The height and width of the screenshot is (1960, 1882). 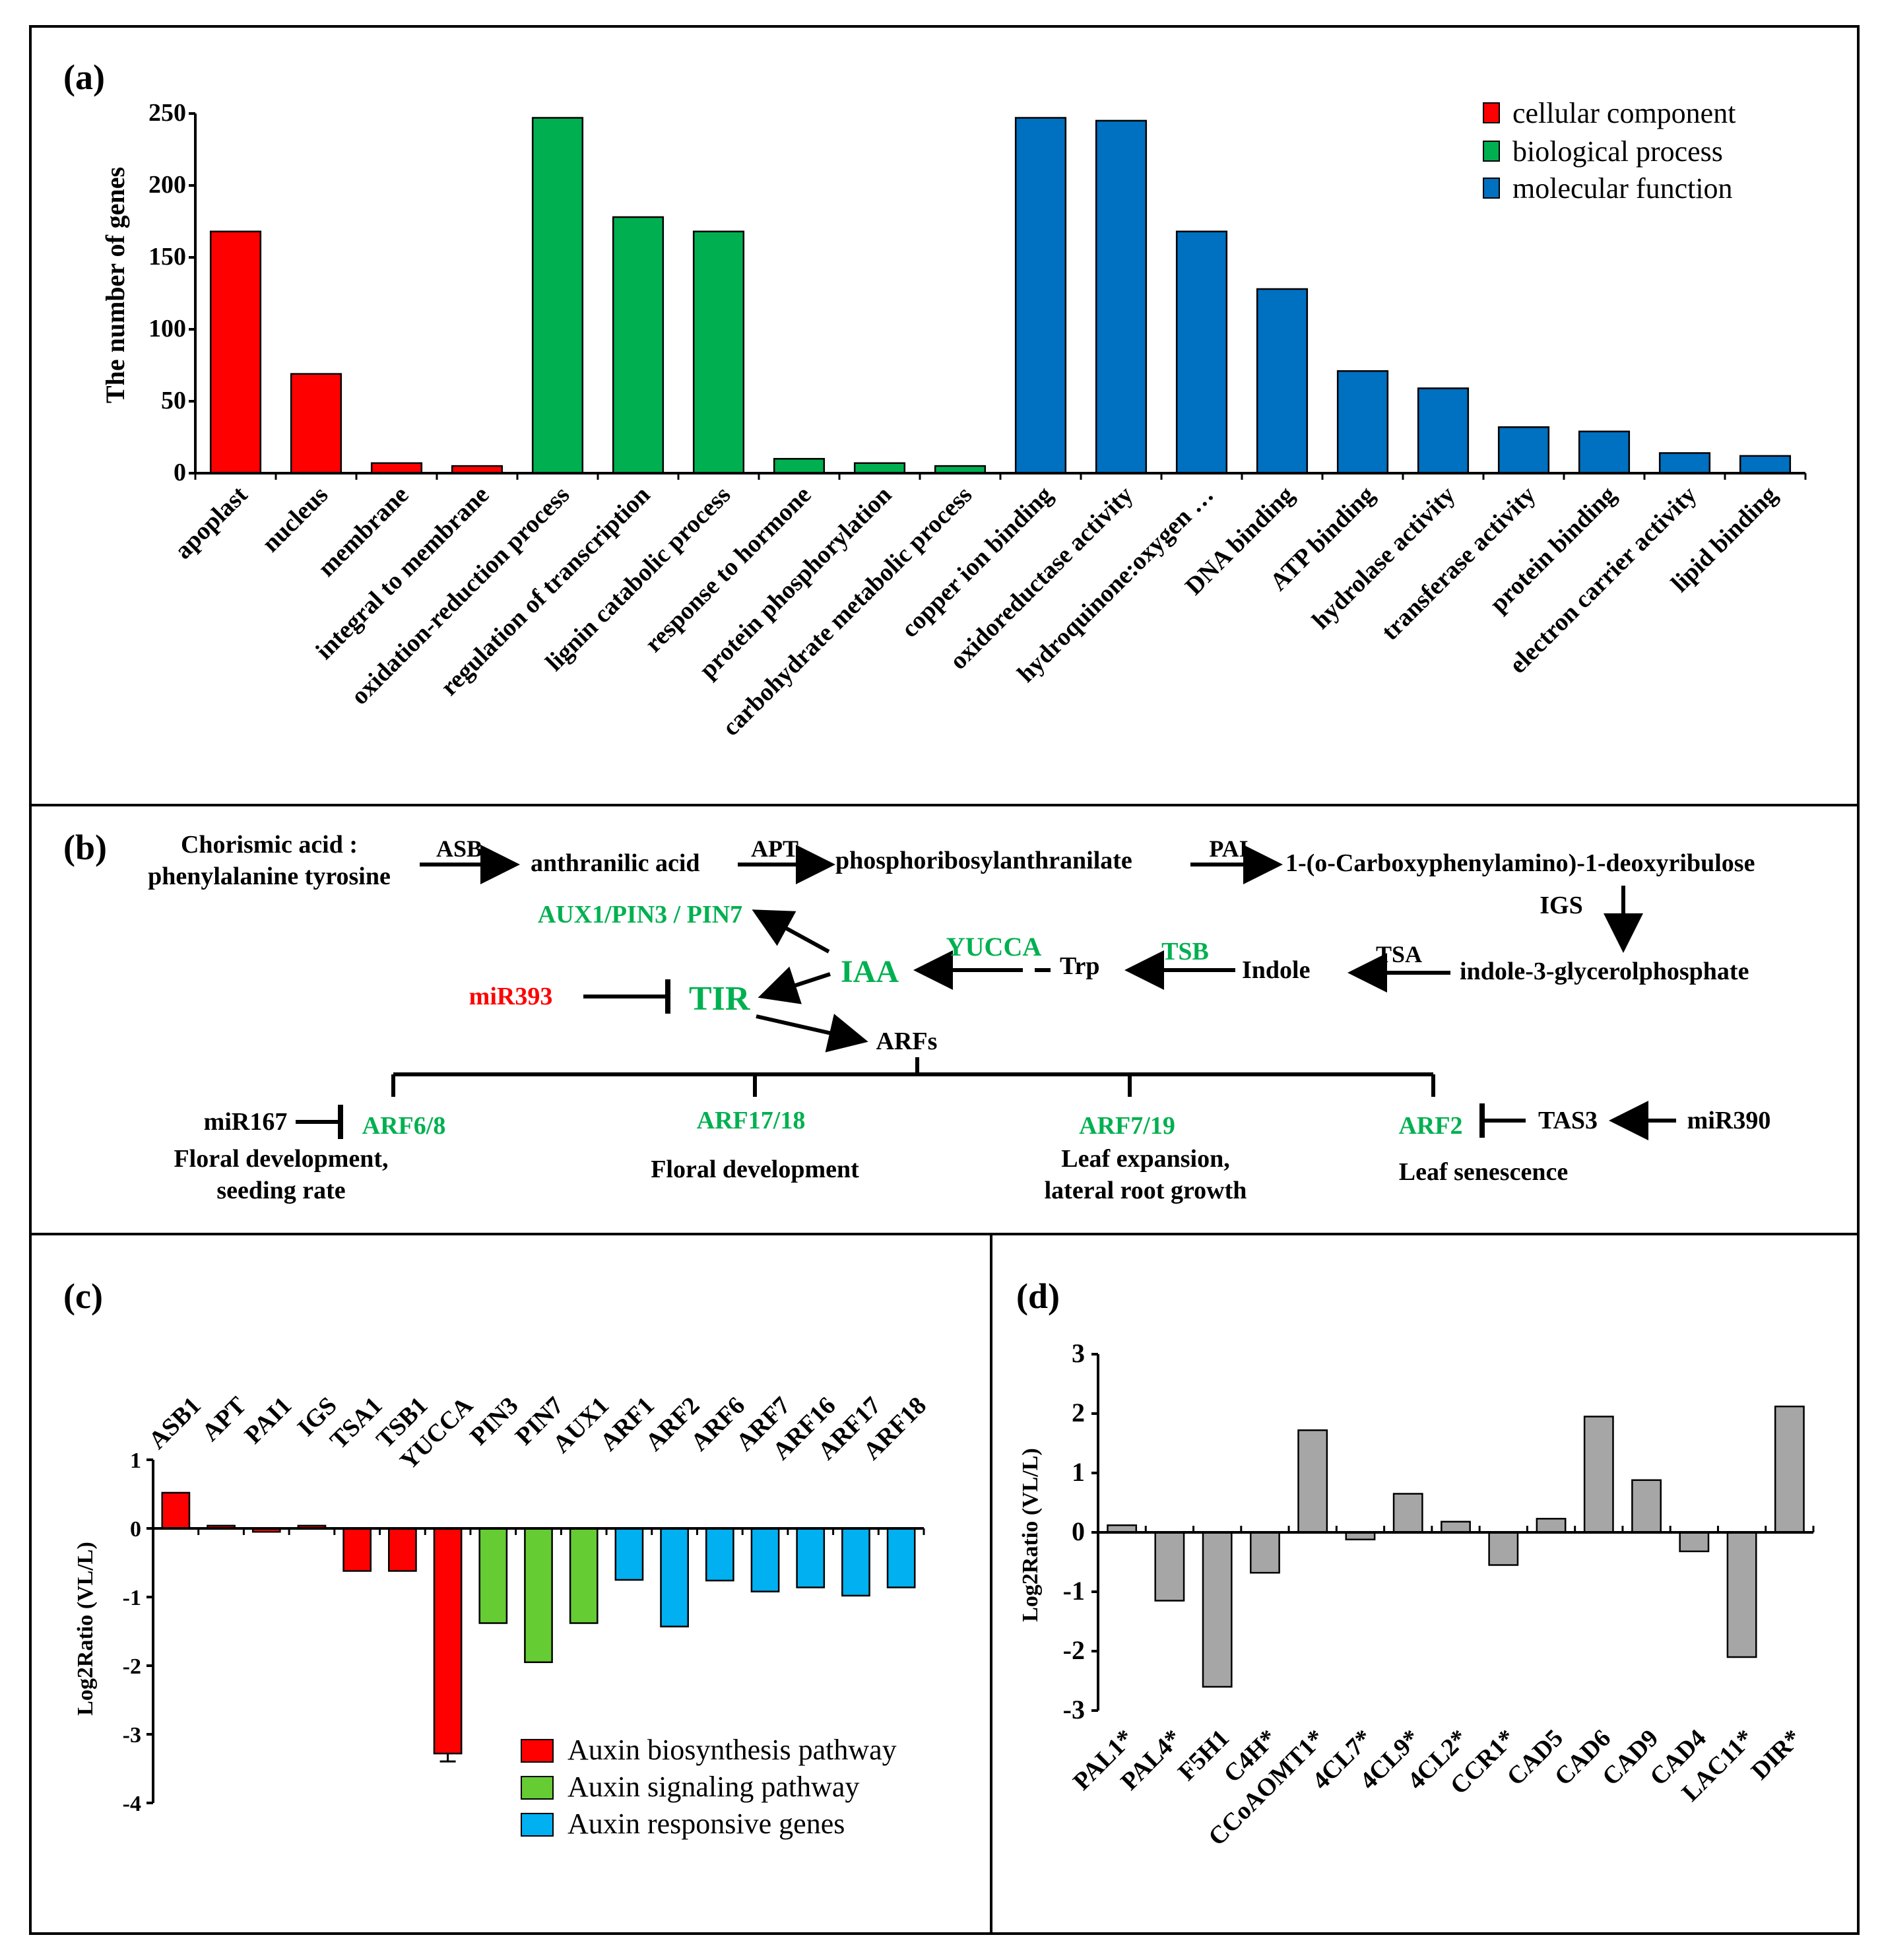 What do you see at coordinates (132, 1666) in the screenshot?
I see `chart-c-ytick: -2` at bounding box center [132, 1666].